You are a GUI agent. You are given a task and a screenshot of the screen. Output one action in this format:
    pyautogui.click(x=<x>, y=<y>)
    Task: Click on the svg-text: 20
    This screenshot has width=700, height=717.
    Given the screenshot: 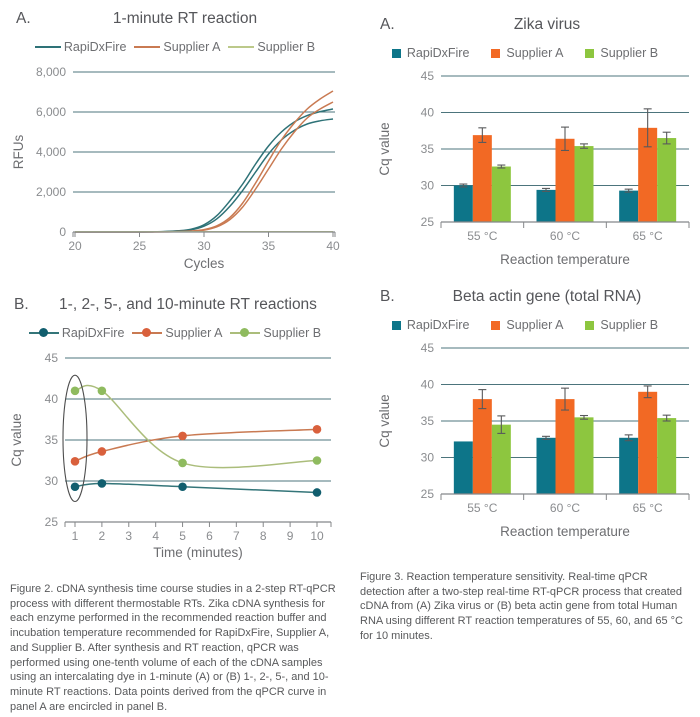 What is the action you would take?
    pyautogui.click(x=75, y=246)
    